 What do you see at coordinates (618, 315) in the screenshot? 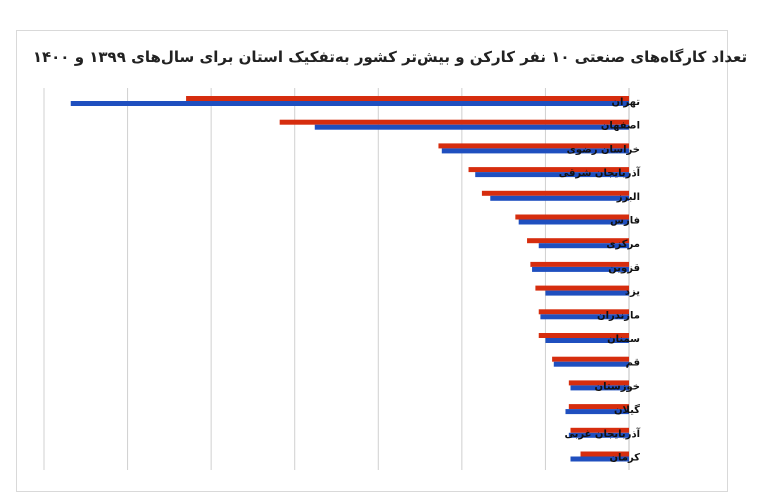
I see `category-label: مازندران` at bounding box center [618, 315].